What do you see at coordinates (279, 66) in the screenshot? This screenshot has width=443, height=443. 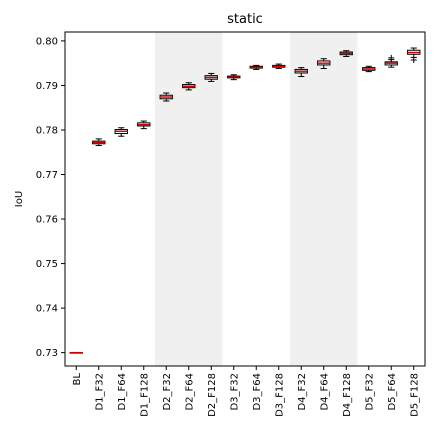 I see `box-d3-f128` at bounding box center [279, 66].